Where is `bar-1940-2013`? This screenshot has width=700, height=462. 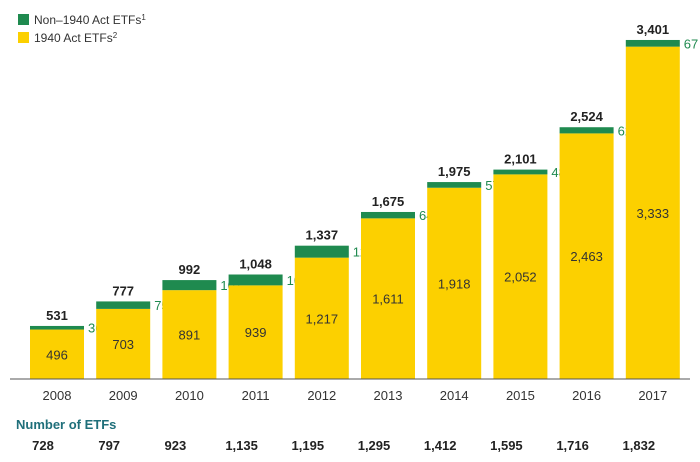 bar-1940-2013 is located at coordinates (388, 298).